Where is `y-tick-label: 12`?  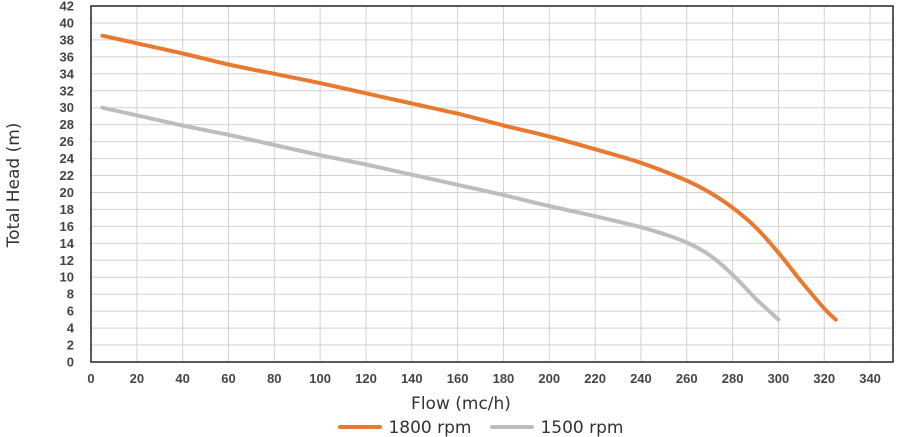 y-tick-label: 12 is located at coordinates (67, 260).